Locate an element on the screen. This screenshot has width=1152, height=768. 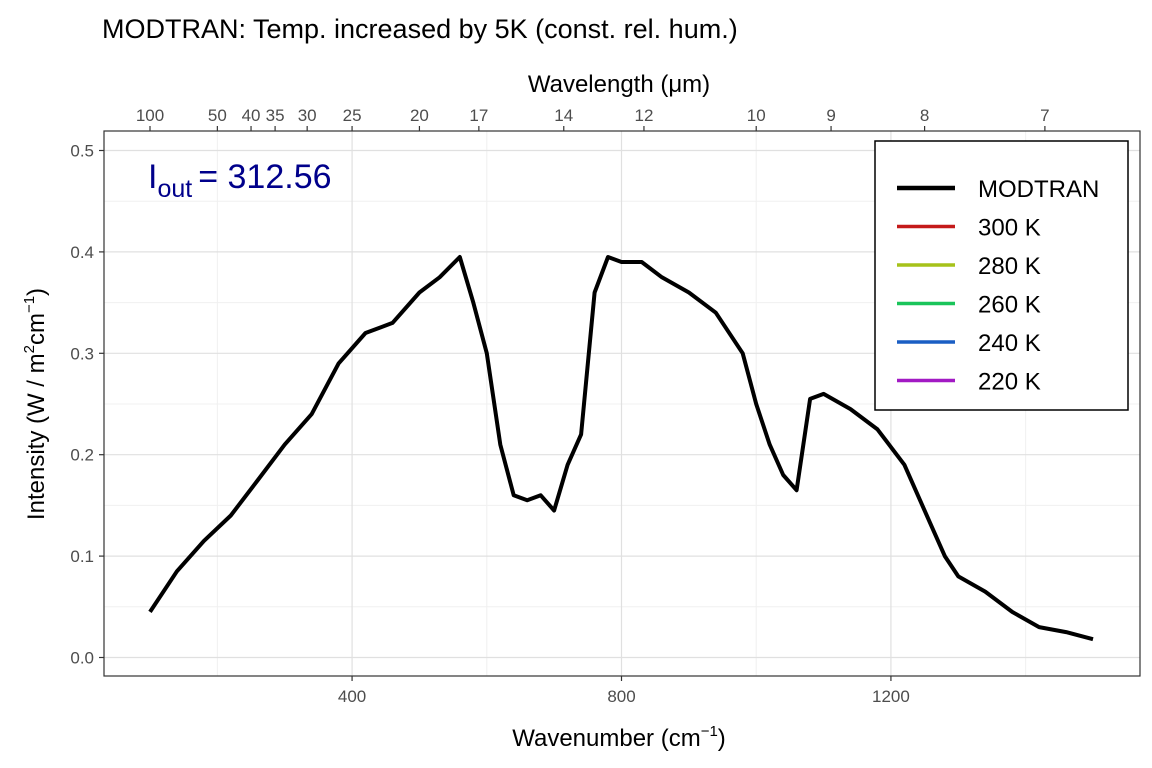
y-tick-label: 0.1 is located at coordinates (82, 556).